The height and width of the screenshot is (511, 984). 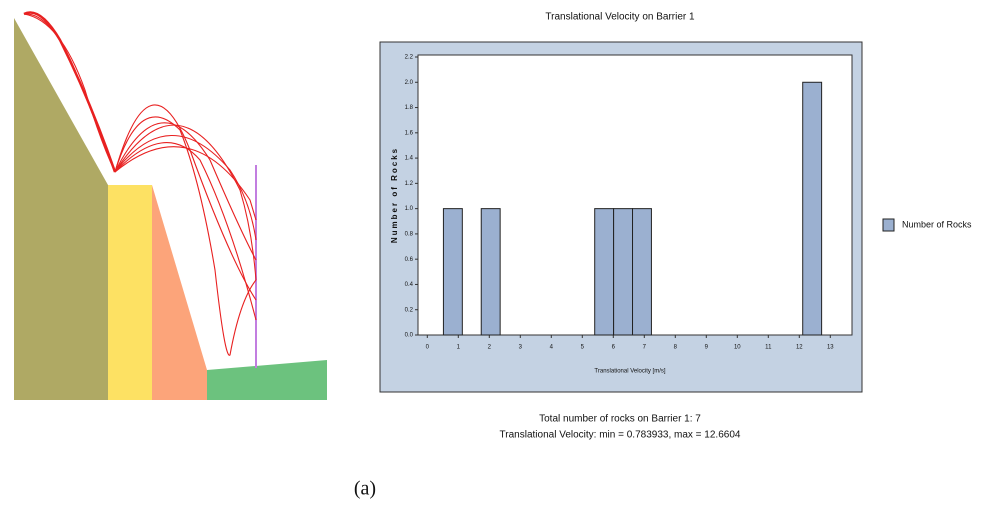 What do you see at coordinates (937, 224) in the screenshot?
I see `legend-label: Number of Rocks` at bounding box center [937, 224].